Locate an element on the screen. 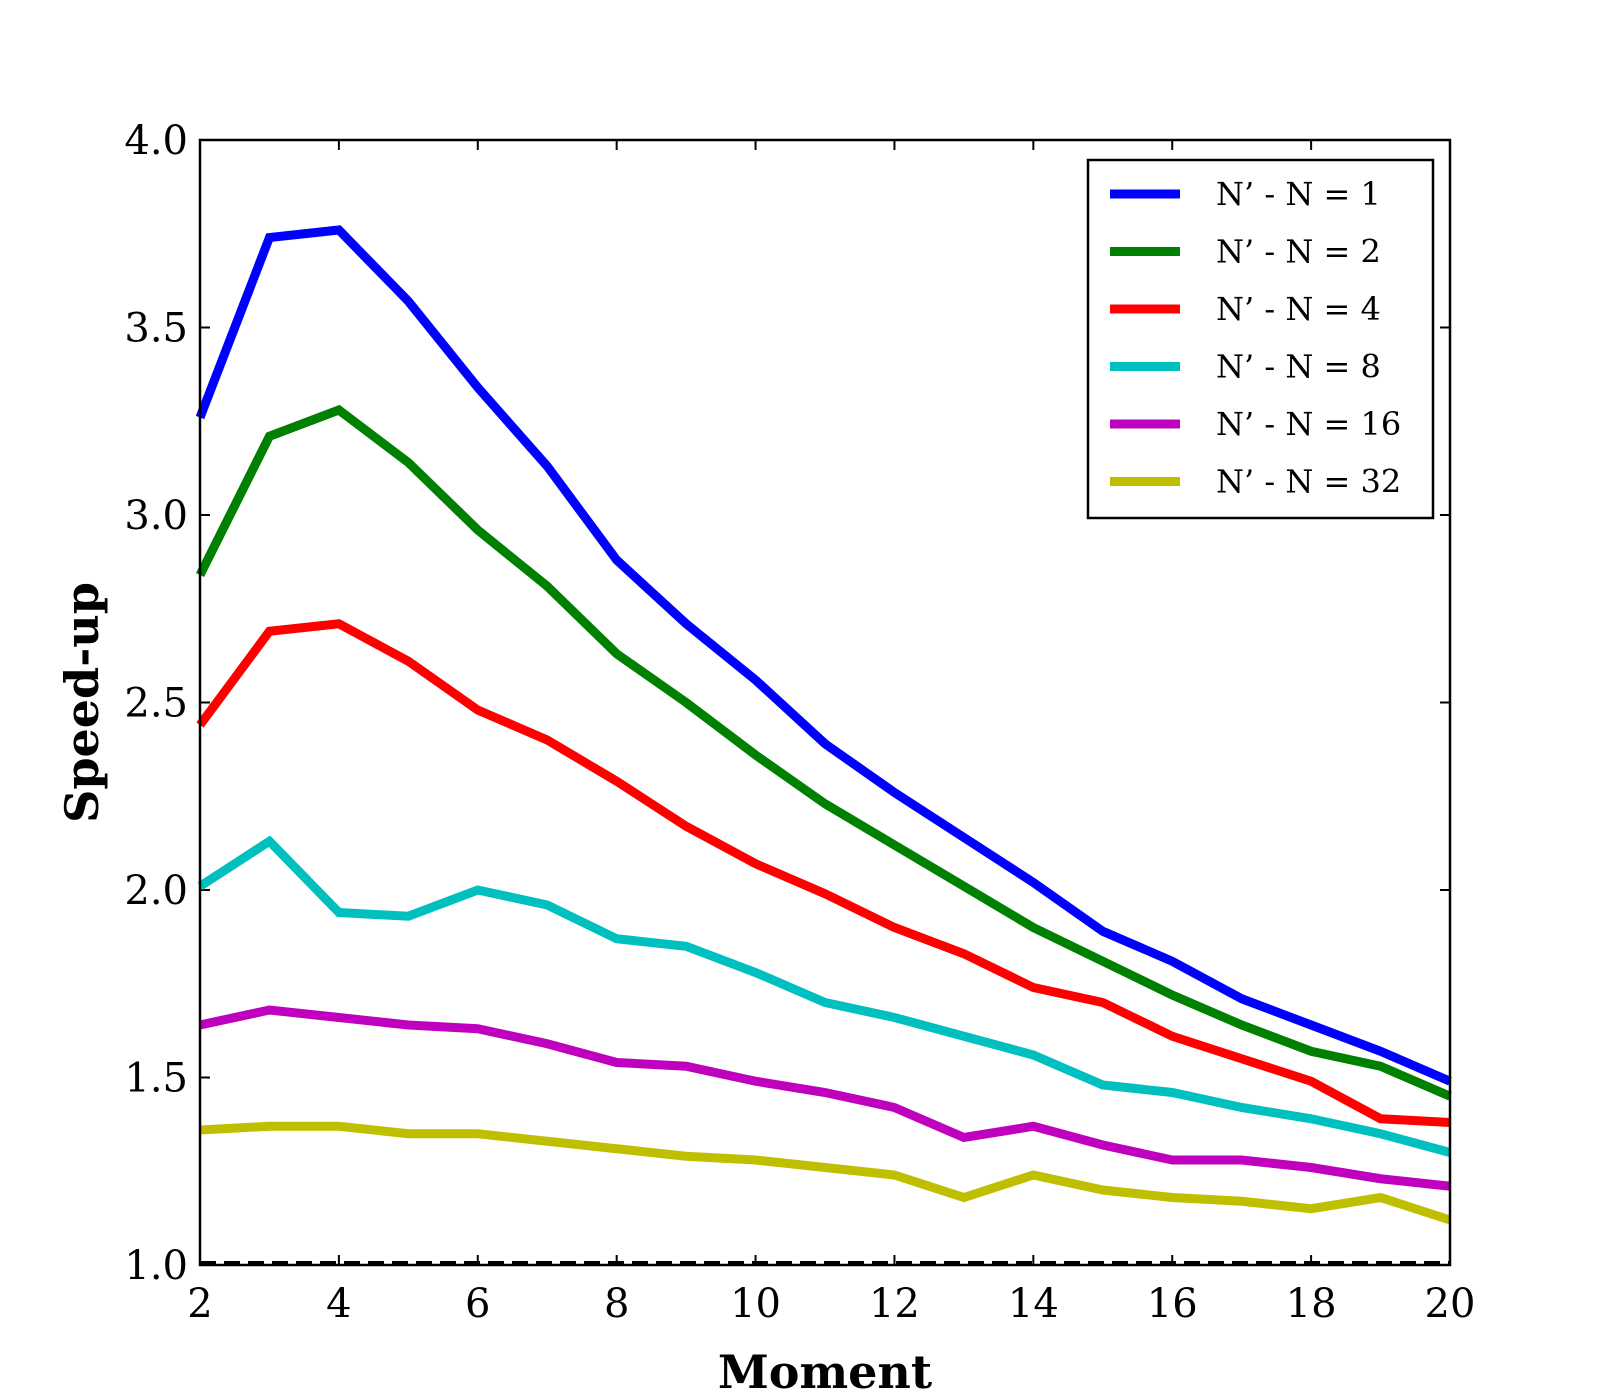 The image size is (1600, 1400). y-tick-label: 2.5 is located at coordinates (156, 704).